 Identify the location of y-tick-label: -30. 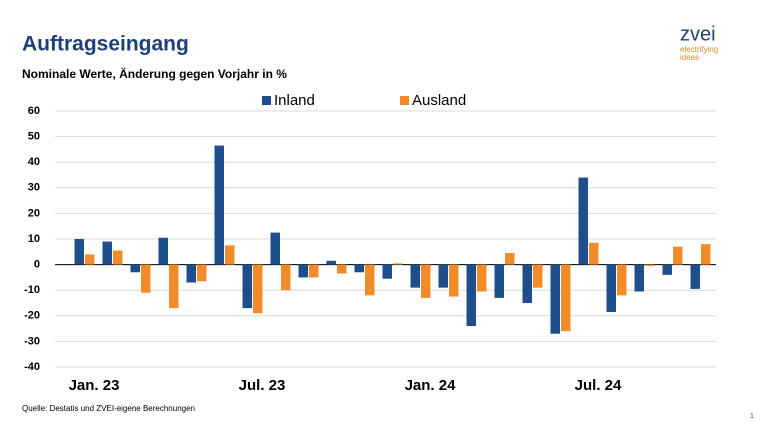
(32, 341).